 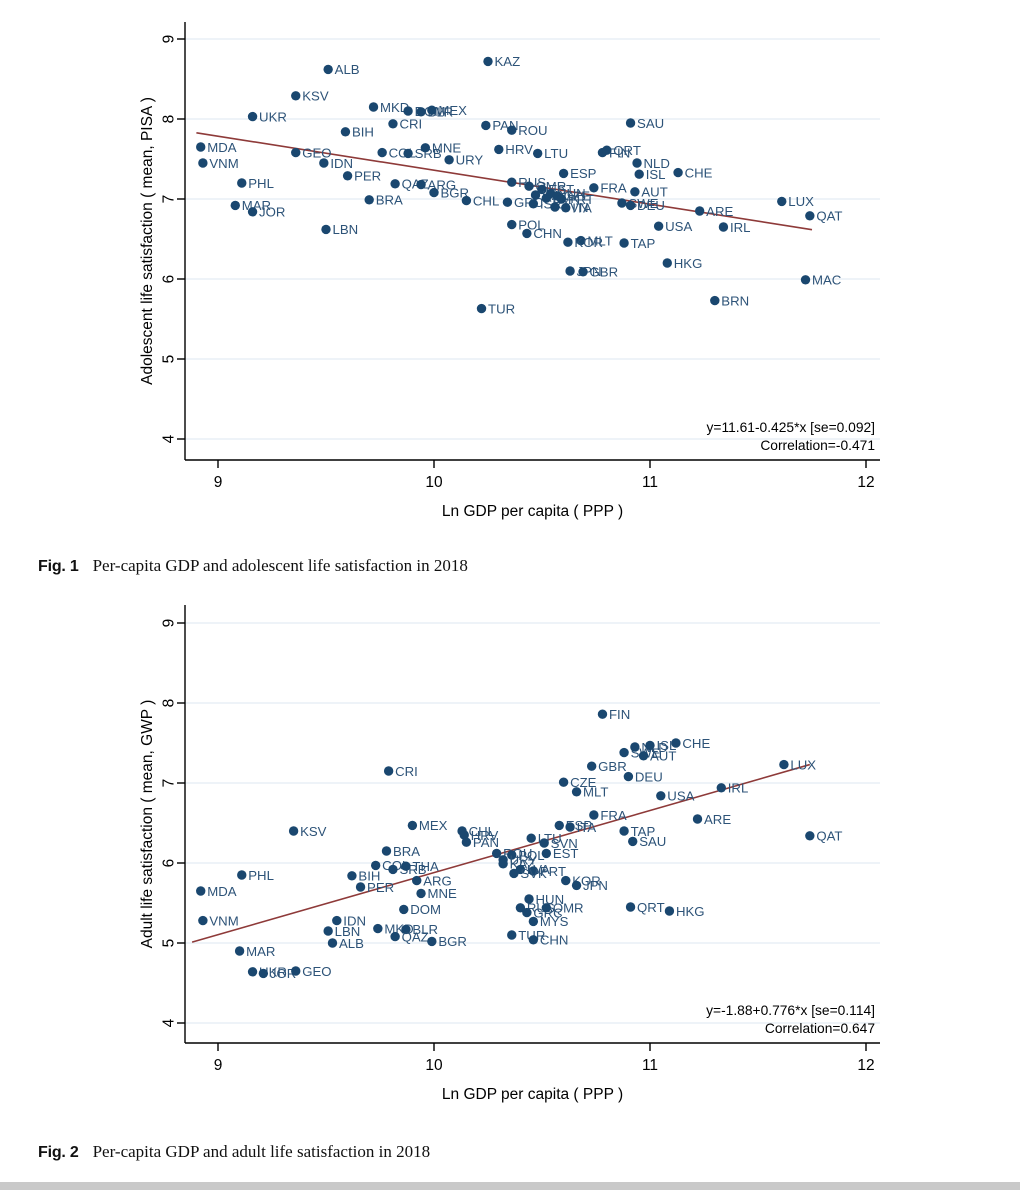 What do you see at coordinates (680, 796) in the screenshot?
I see `point-label-USA: USA` at bounding box center [680, 796].